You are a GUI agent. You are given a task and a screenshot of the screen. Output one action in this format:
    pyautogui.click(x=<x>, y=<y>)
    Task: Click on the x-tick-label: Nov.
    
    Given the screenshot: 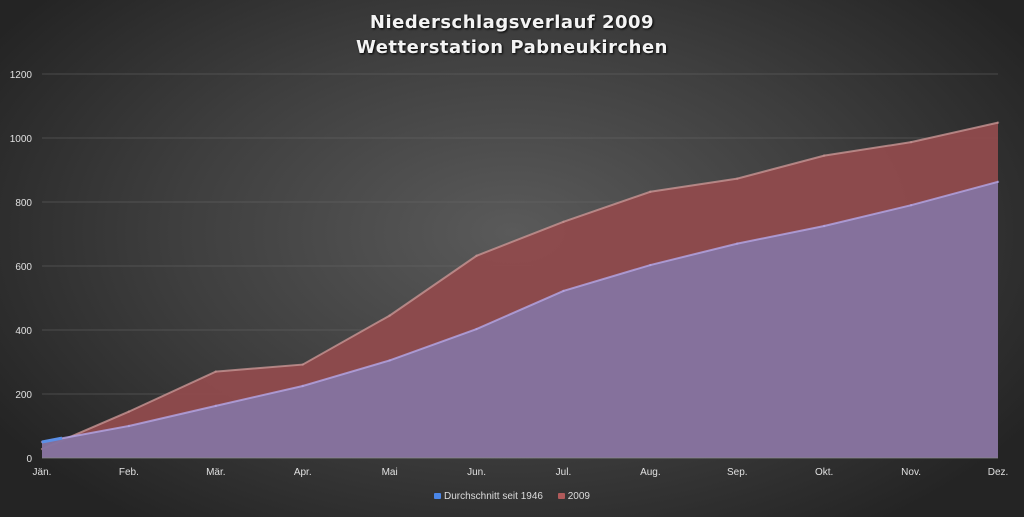 What is the action you would take?
    pyautogui.click(x=911, y=472)
    